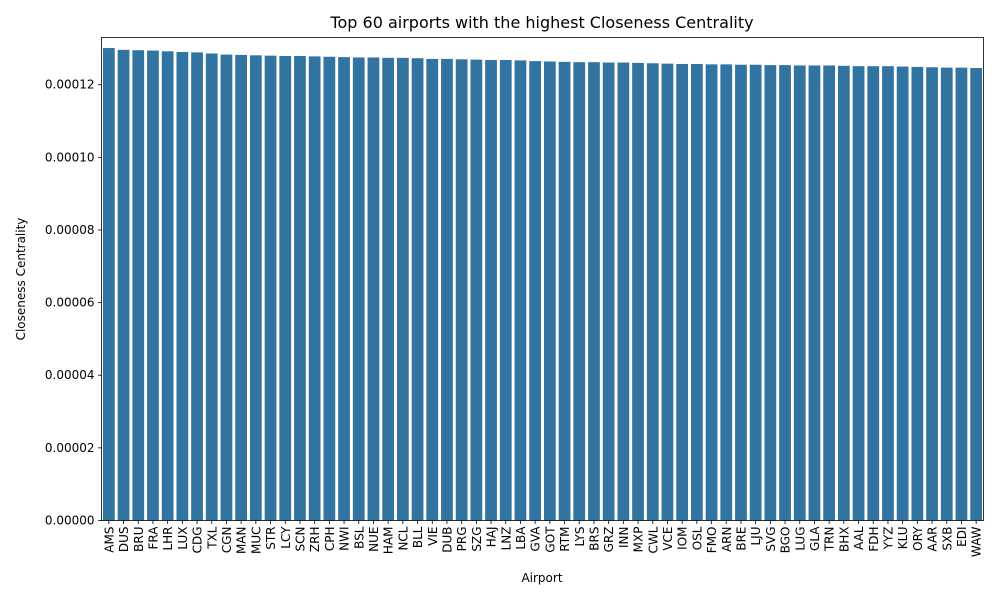 The height and width of the screenshot is (600, 1000). I want to click on bar-szg, so click(476, 290).